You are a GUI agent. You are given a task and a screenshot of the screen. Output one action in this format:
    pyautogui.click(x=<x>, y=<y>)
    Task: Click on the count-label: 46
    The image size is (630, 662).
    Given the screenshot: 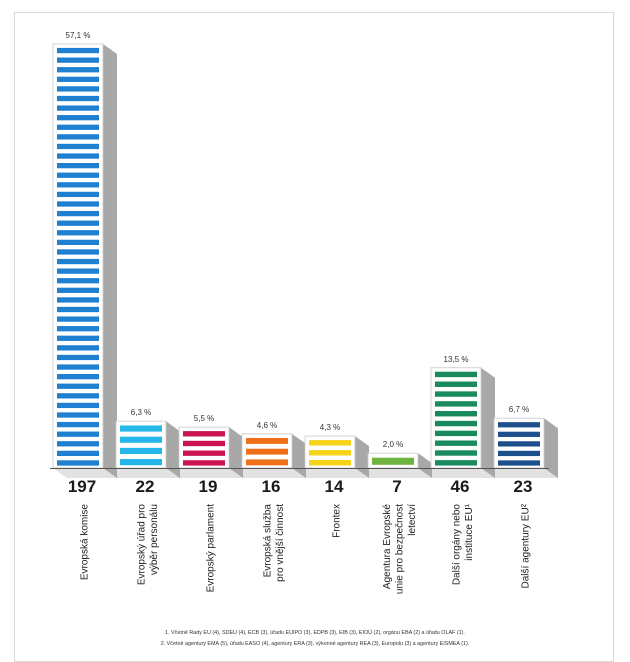 What is the action you would take?
    pyautogui.click(x=460, y=486)
    